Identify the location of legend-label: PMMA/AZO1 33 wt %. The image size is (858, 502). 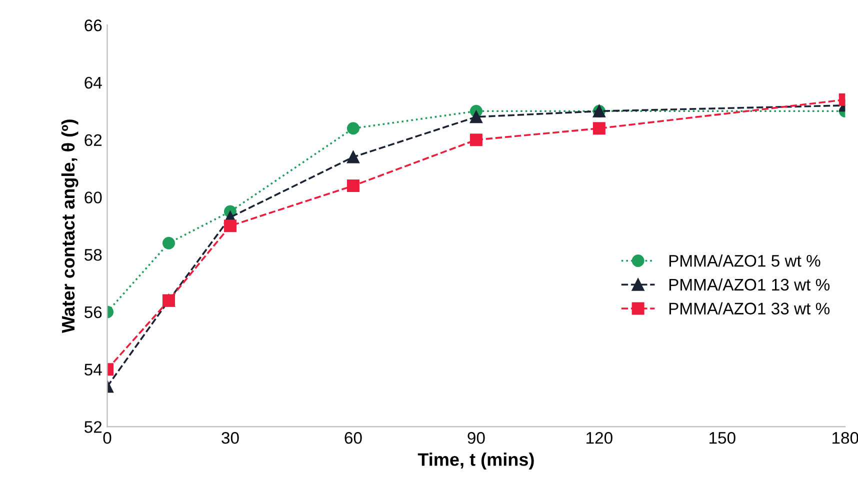
(749, 308).